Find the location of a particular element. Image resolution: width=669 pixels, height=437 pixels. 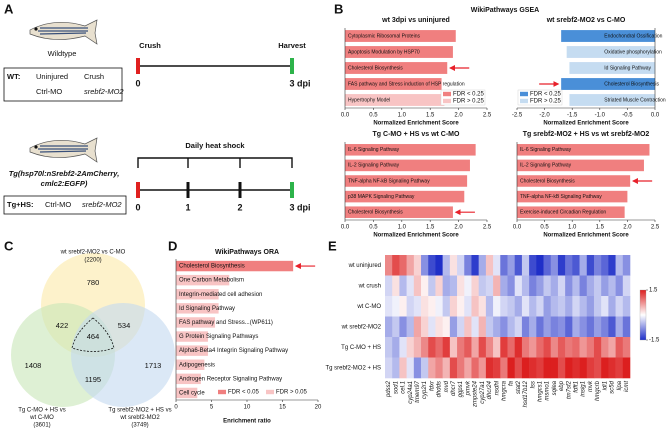

heat-shock-bracket is located at coordinates (215, 162).